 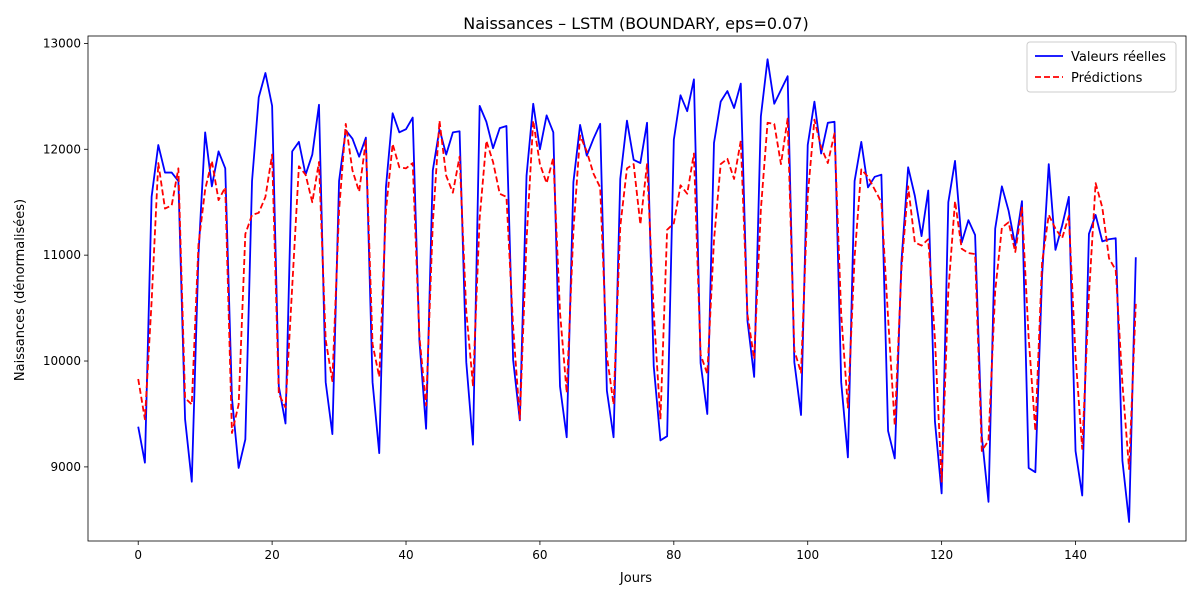 I want to click on x-tick-label: 140, so click(x=1075, y=555).